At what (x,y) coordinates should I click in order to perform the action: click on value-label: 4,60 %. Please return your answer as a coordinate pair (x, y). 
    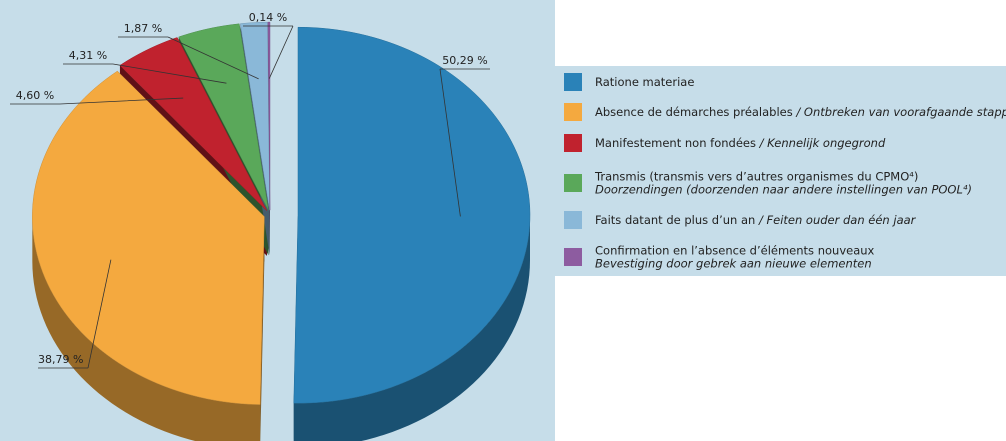
    Looking at the image, I should click on (35, 95).